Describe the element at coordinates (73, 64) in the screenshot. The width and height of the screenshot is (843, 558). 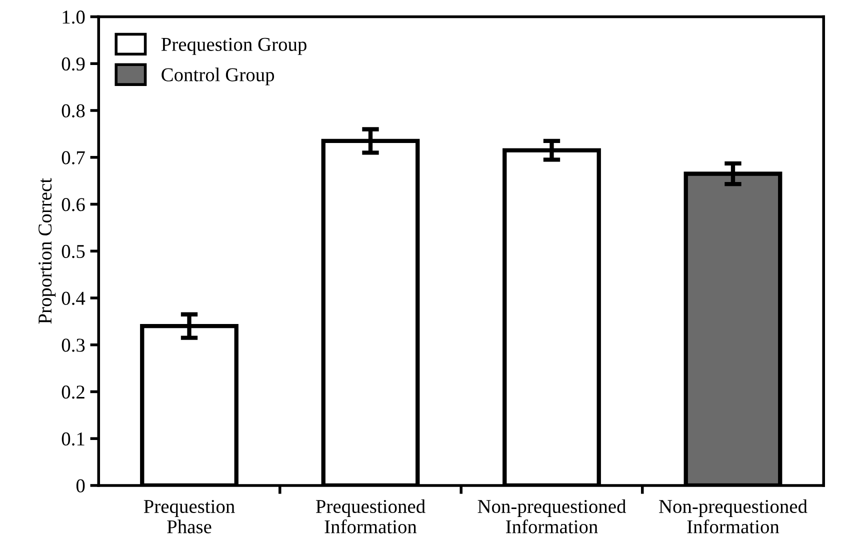
I see `y-tick-label: 0.9` at that location.